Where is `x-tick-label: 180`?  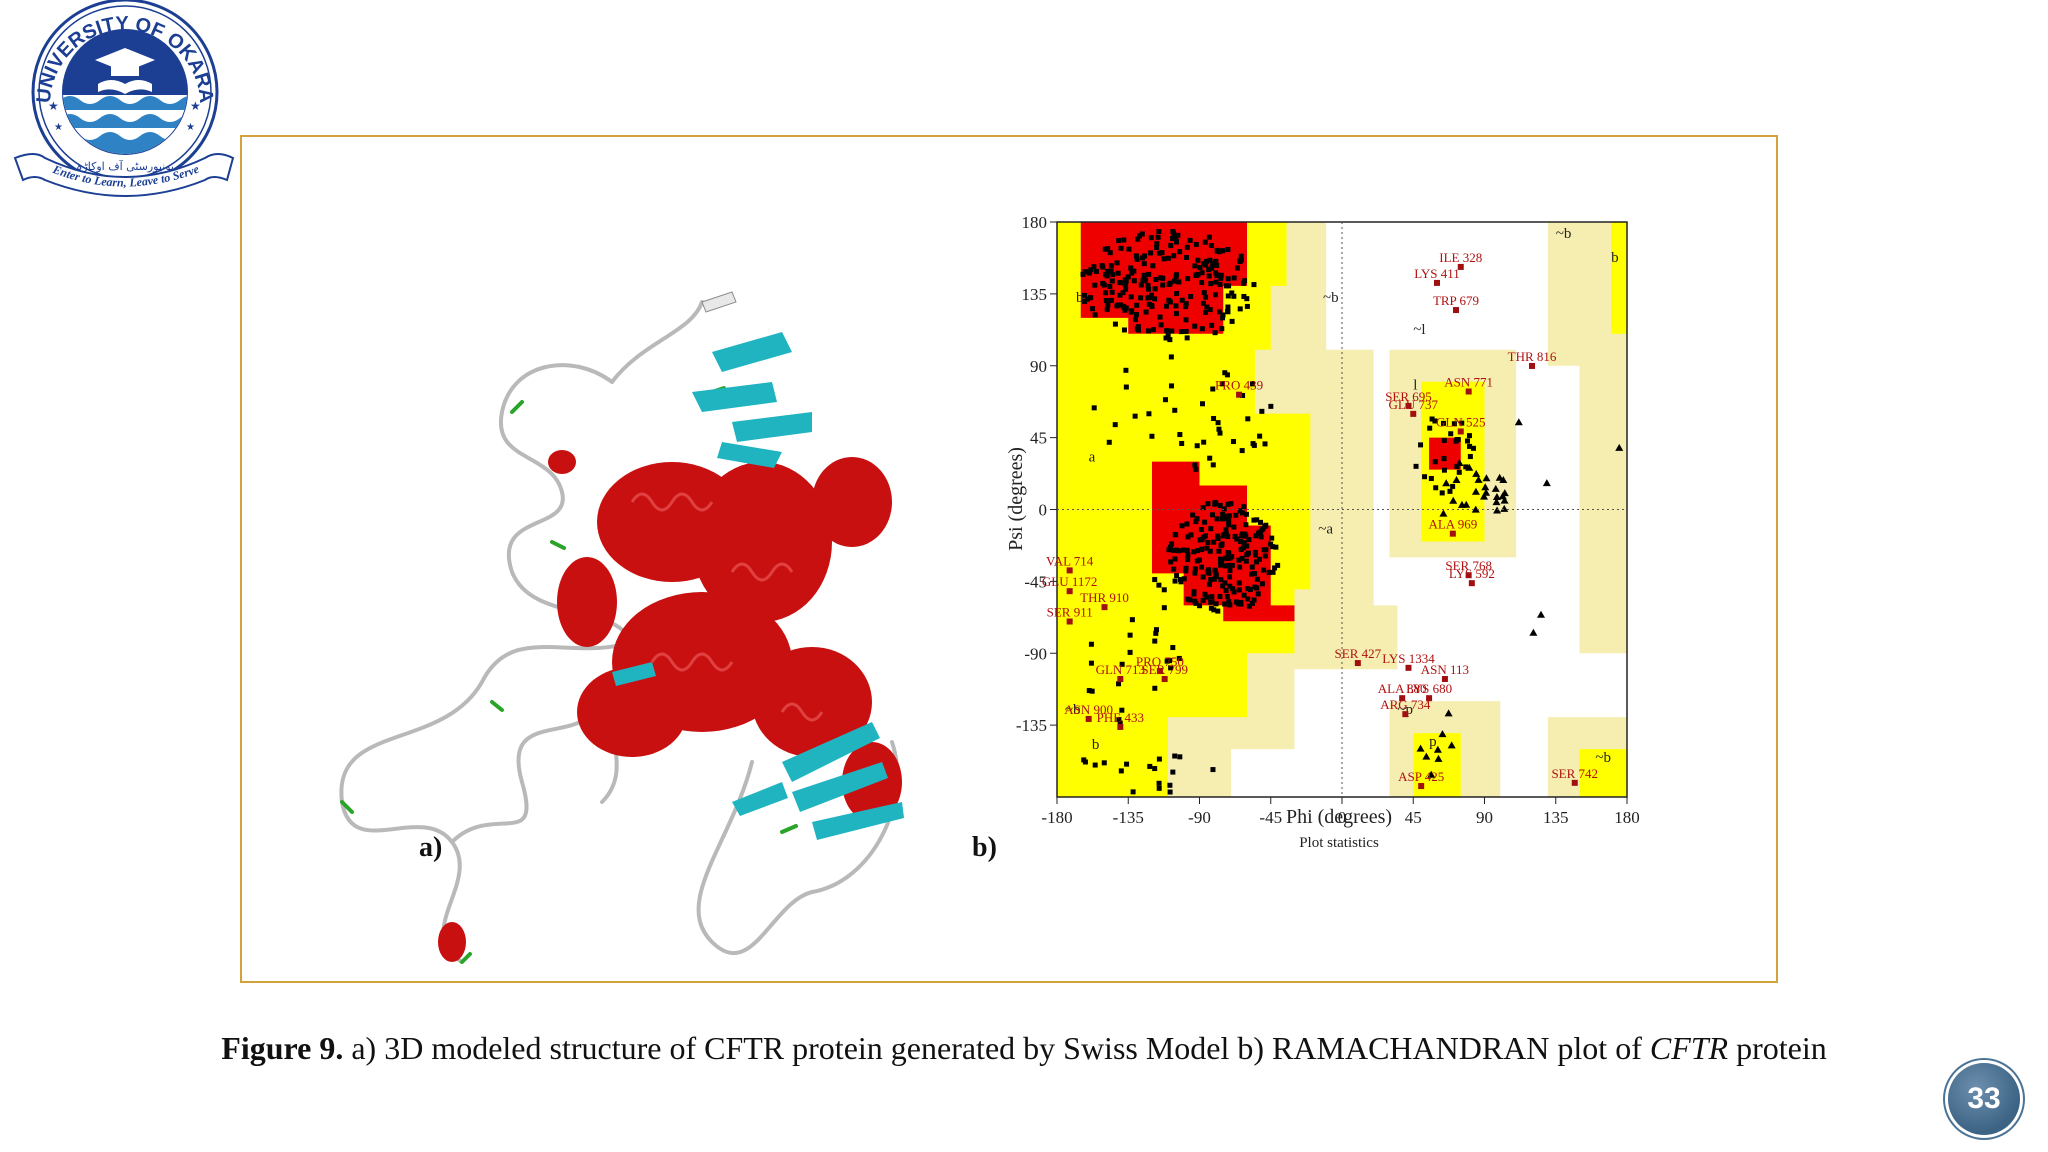 x-tick-label: 180 is located at coordinates (1627, 817).